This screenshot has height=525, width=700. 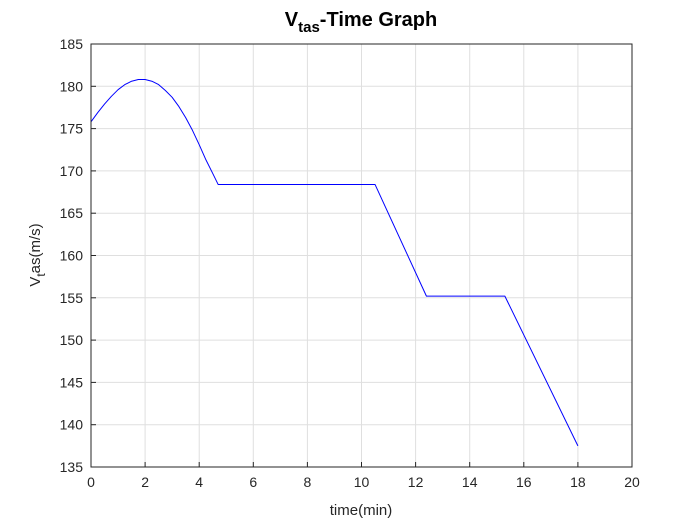 What do you see at coordinates (37, 254) in the screenshot?
I see `y-axis-label: Vtas(m/s)` at bounding box center [37, 254].